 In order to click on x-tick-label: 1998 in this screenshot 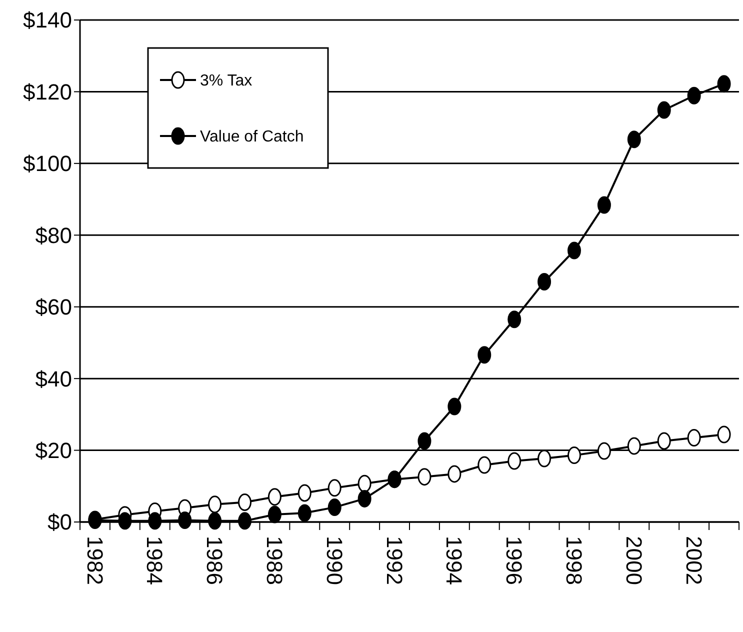, I will do `click(574, 560)`.